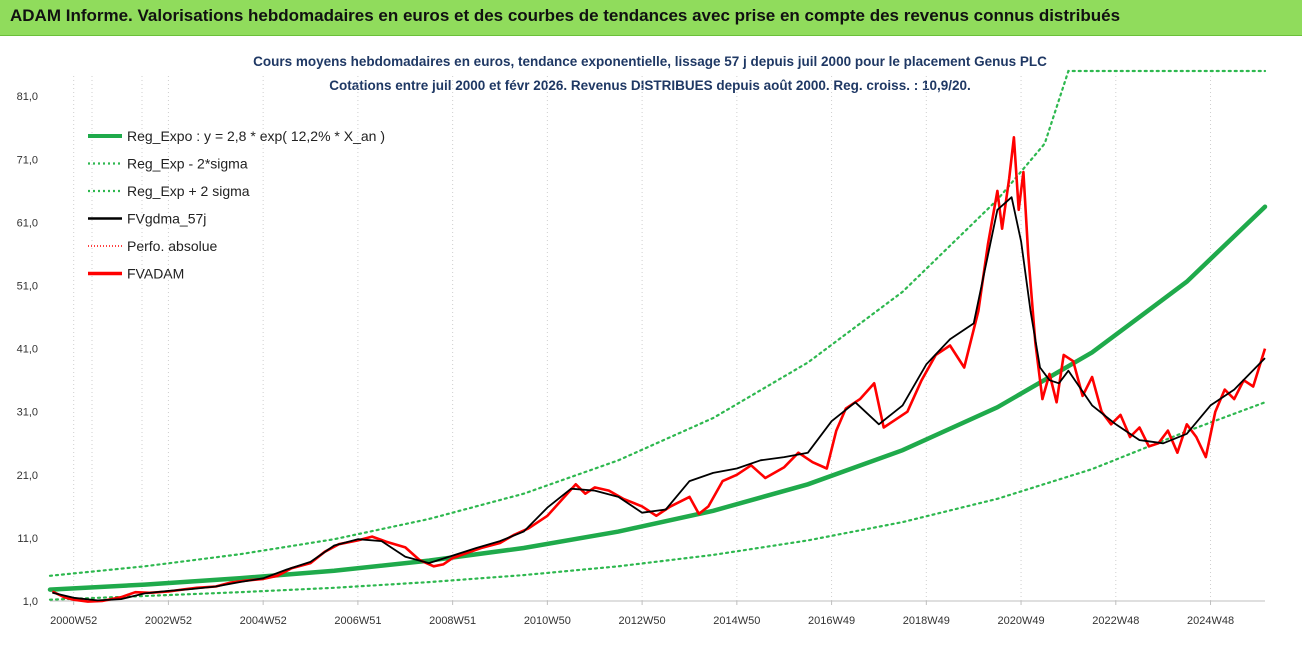 The height and width of the screenshot is (653, 1302). Describe the element at coordinates (547, 621) in the screenshot. I see `x-tick-label: 2010W50` at that location.